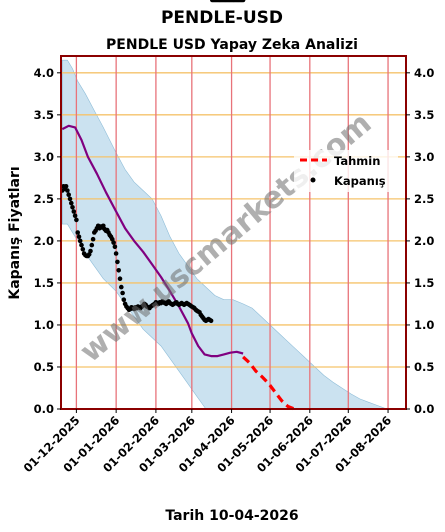 This screenshot has height=532, width=445. What do you see at coordinates (44, 409) in the screenshot?
I see `y-tick-label: 0.0` at bounding box center [44, 409].